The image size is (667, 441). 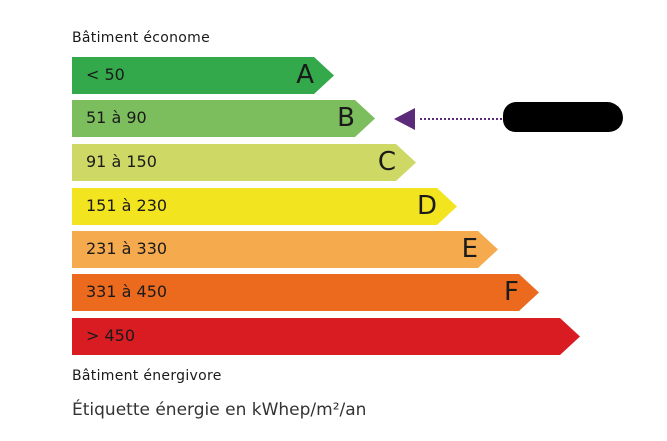 What do you see at coordinates (386, 162) in the screenshot?
I see `class-letter: C` at bounding box center [386, 162].